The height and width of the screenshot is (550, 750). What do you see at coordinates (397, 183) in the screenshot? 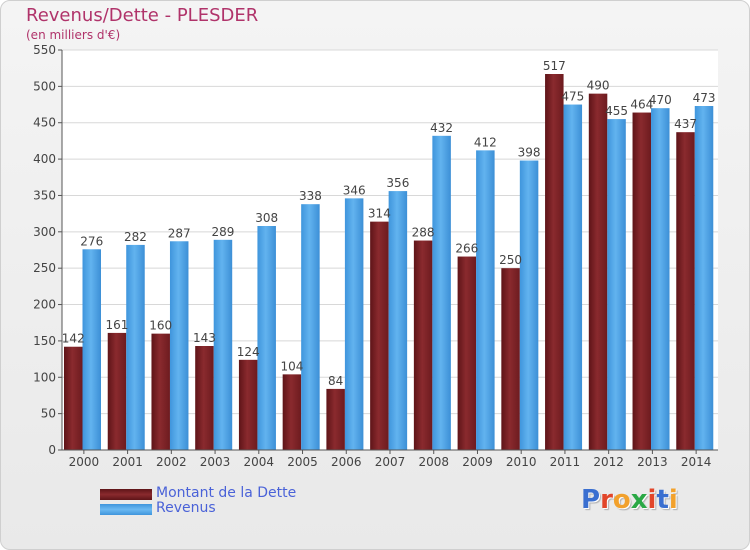
I see `data-label-revenue-2007: 356` at bounding box center [397, 183].